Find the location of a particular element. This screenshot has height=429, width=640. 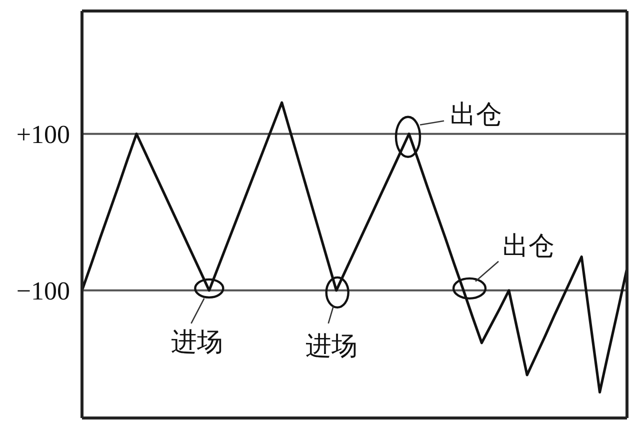

y-tick-label: −100 is located at coordinates (43, 291).